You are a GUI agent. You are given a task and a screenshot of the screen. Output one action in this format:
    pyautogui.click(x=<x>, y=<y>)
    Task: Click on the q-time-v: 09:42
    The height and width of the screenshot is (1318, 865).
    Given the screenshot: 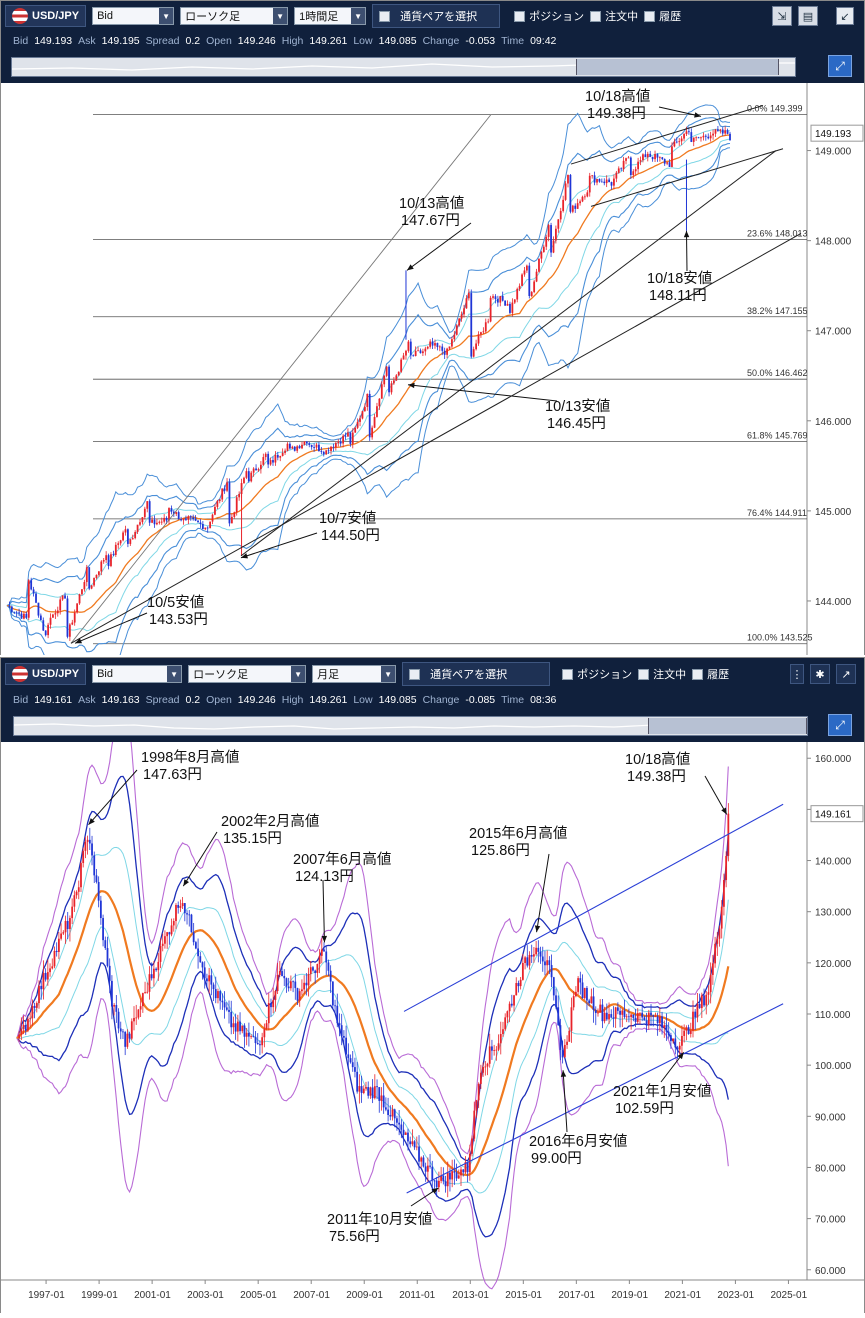 What is the action you would take?
    pyautogui.click(x=543, y=41)
    